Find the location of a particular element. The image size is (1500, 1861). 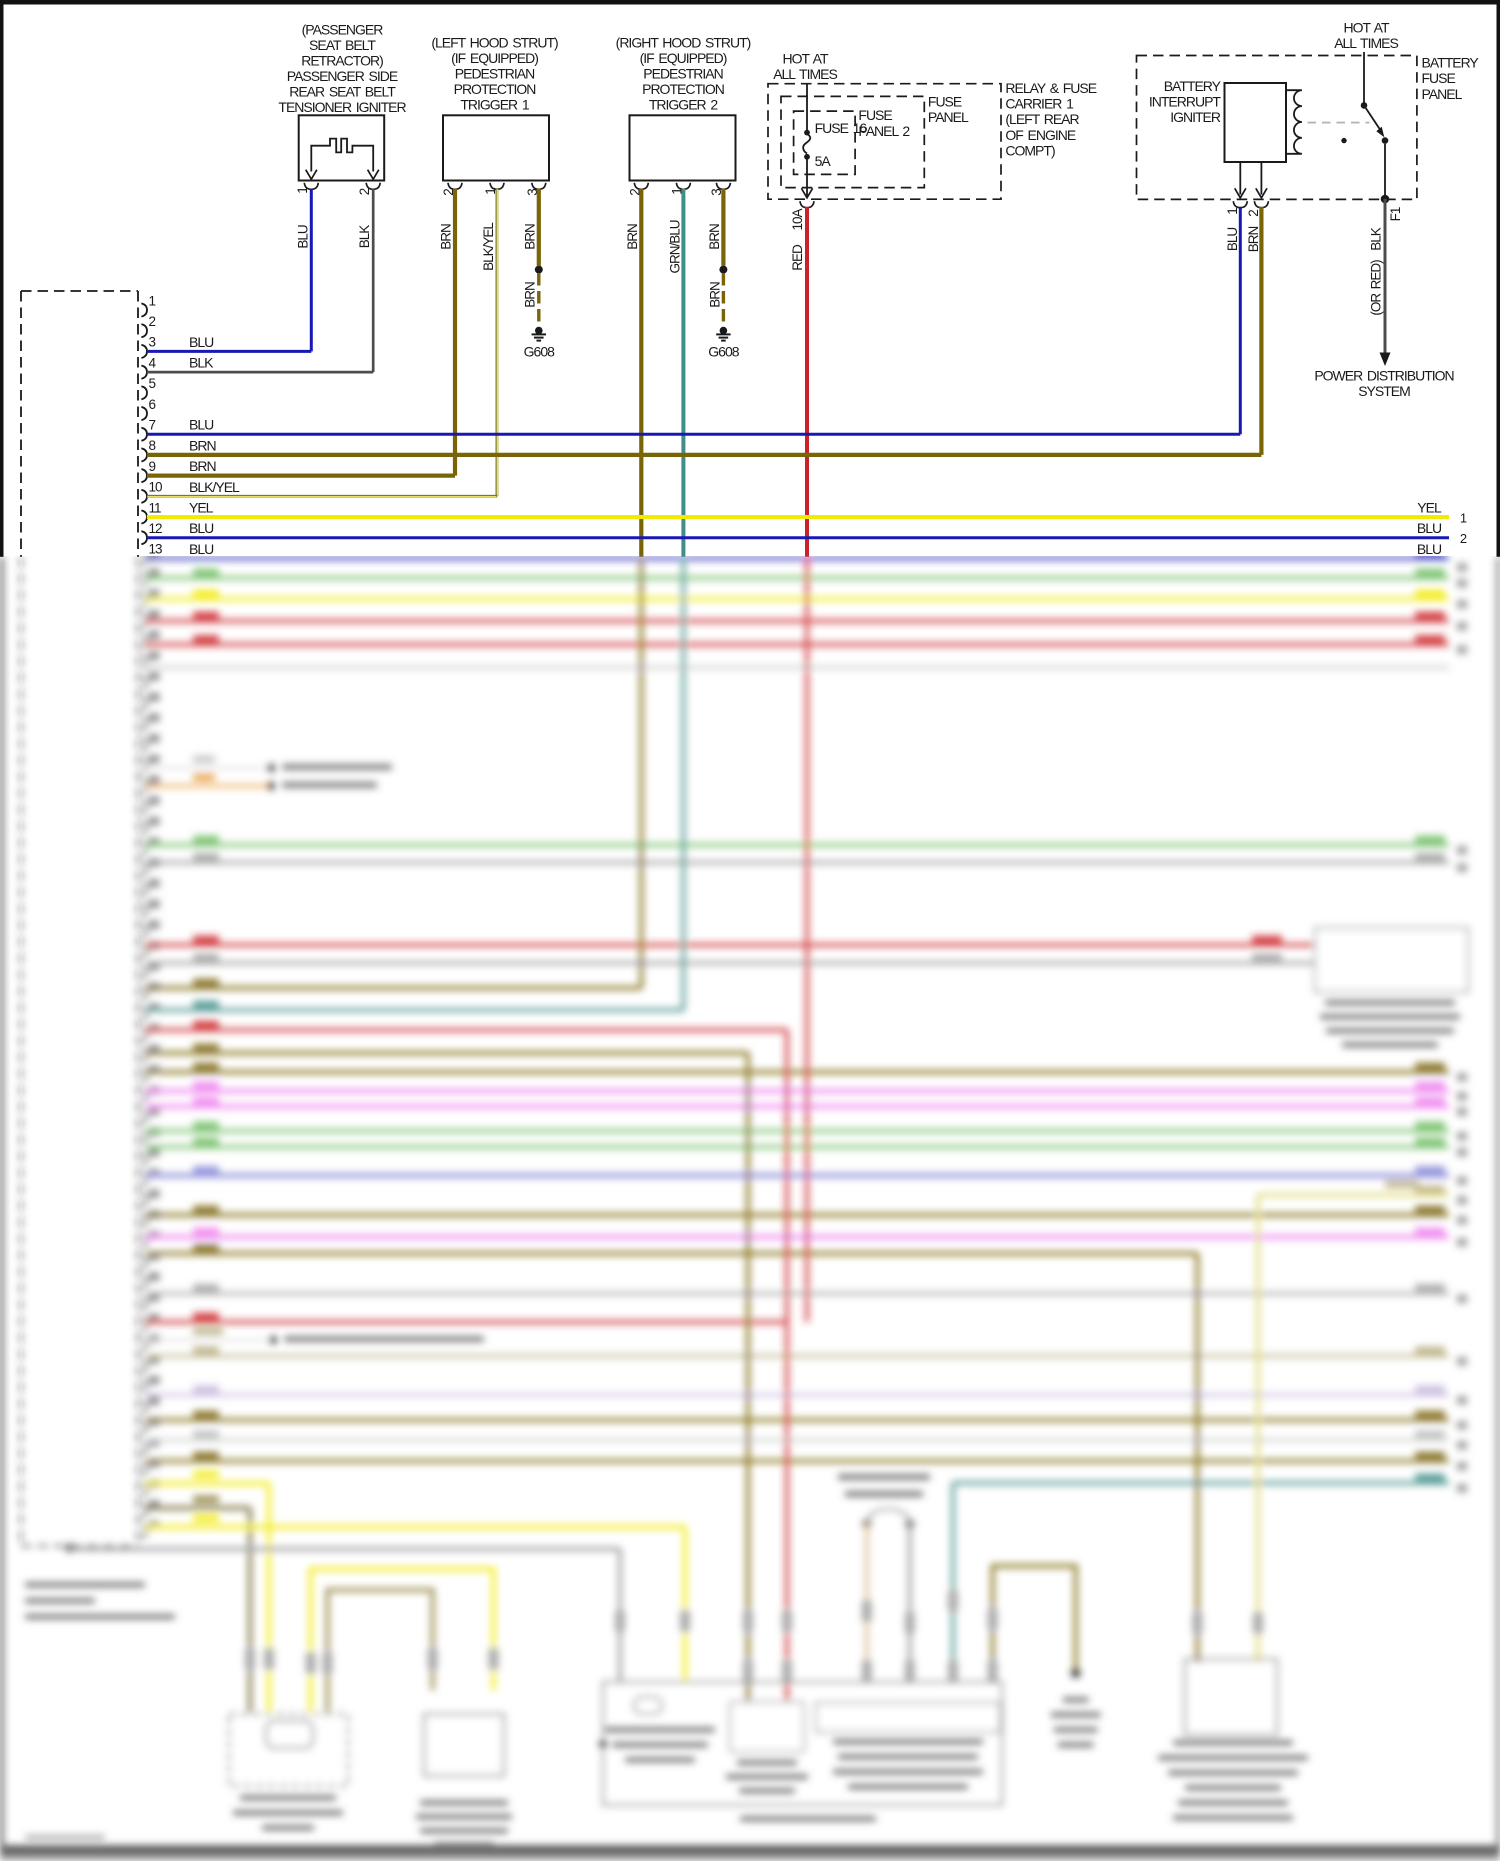

svg-text: PANEL 2 is located at coordinates (884, 131).